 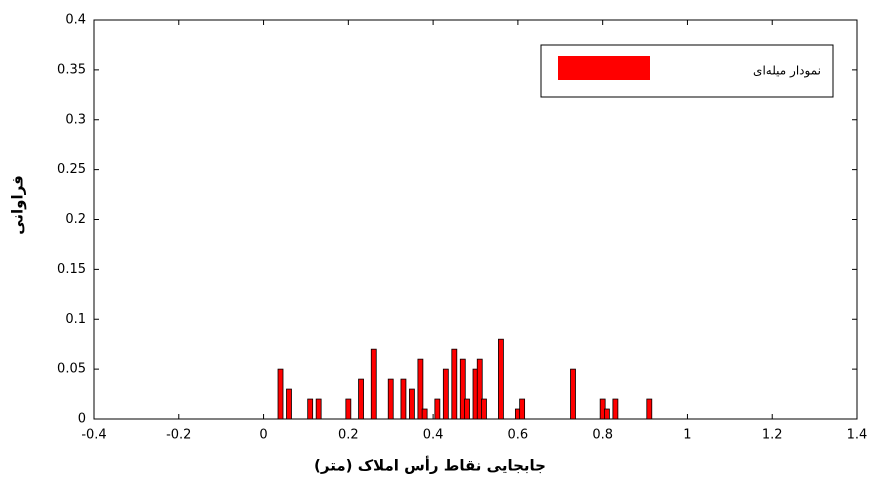 I want to click on y-tick-label: 0.2, so click(x=75, y=219).